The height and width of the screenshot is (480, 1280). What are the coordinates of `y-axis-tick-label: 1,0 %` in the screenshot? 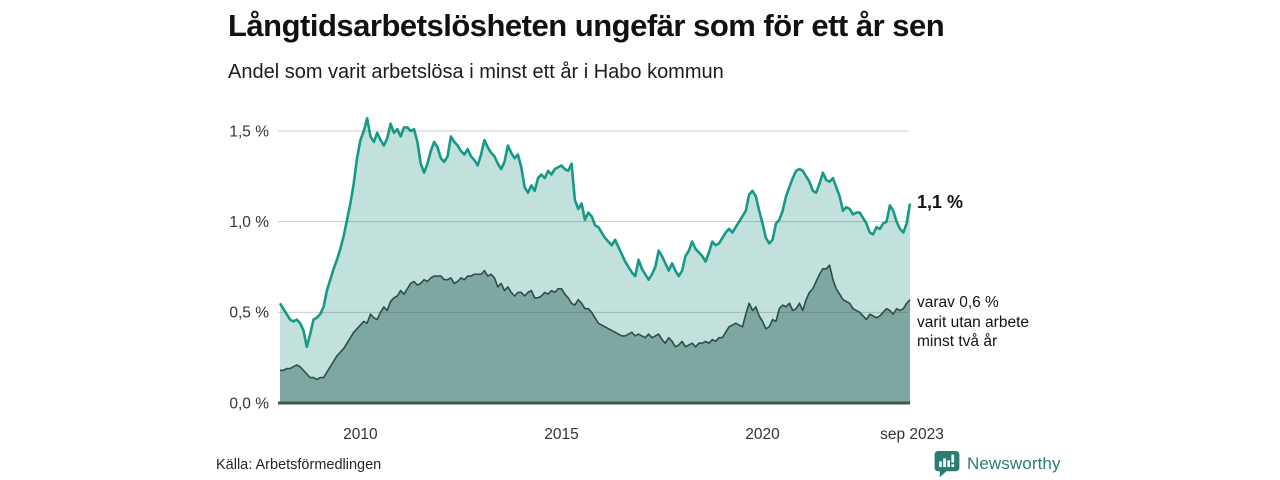 It's located at (249, 222).